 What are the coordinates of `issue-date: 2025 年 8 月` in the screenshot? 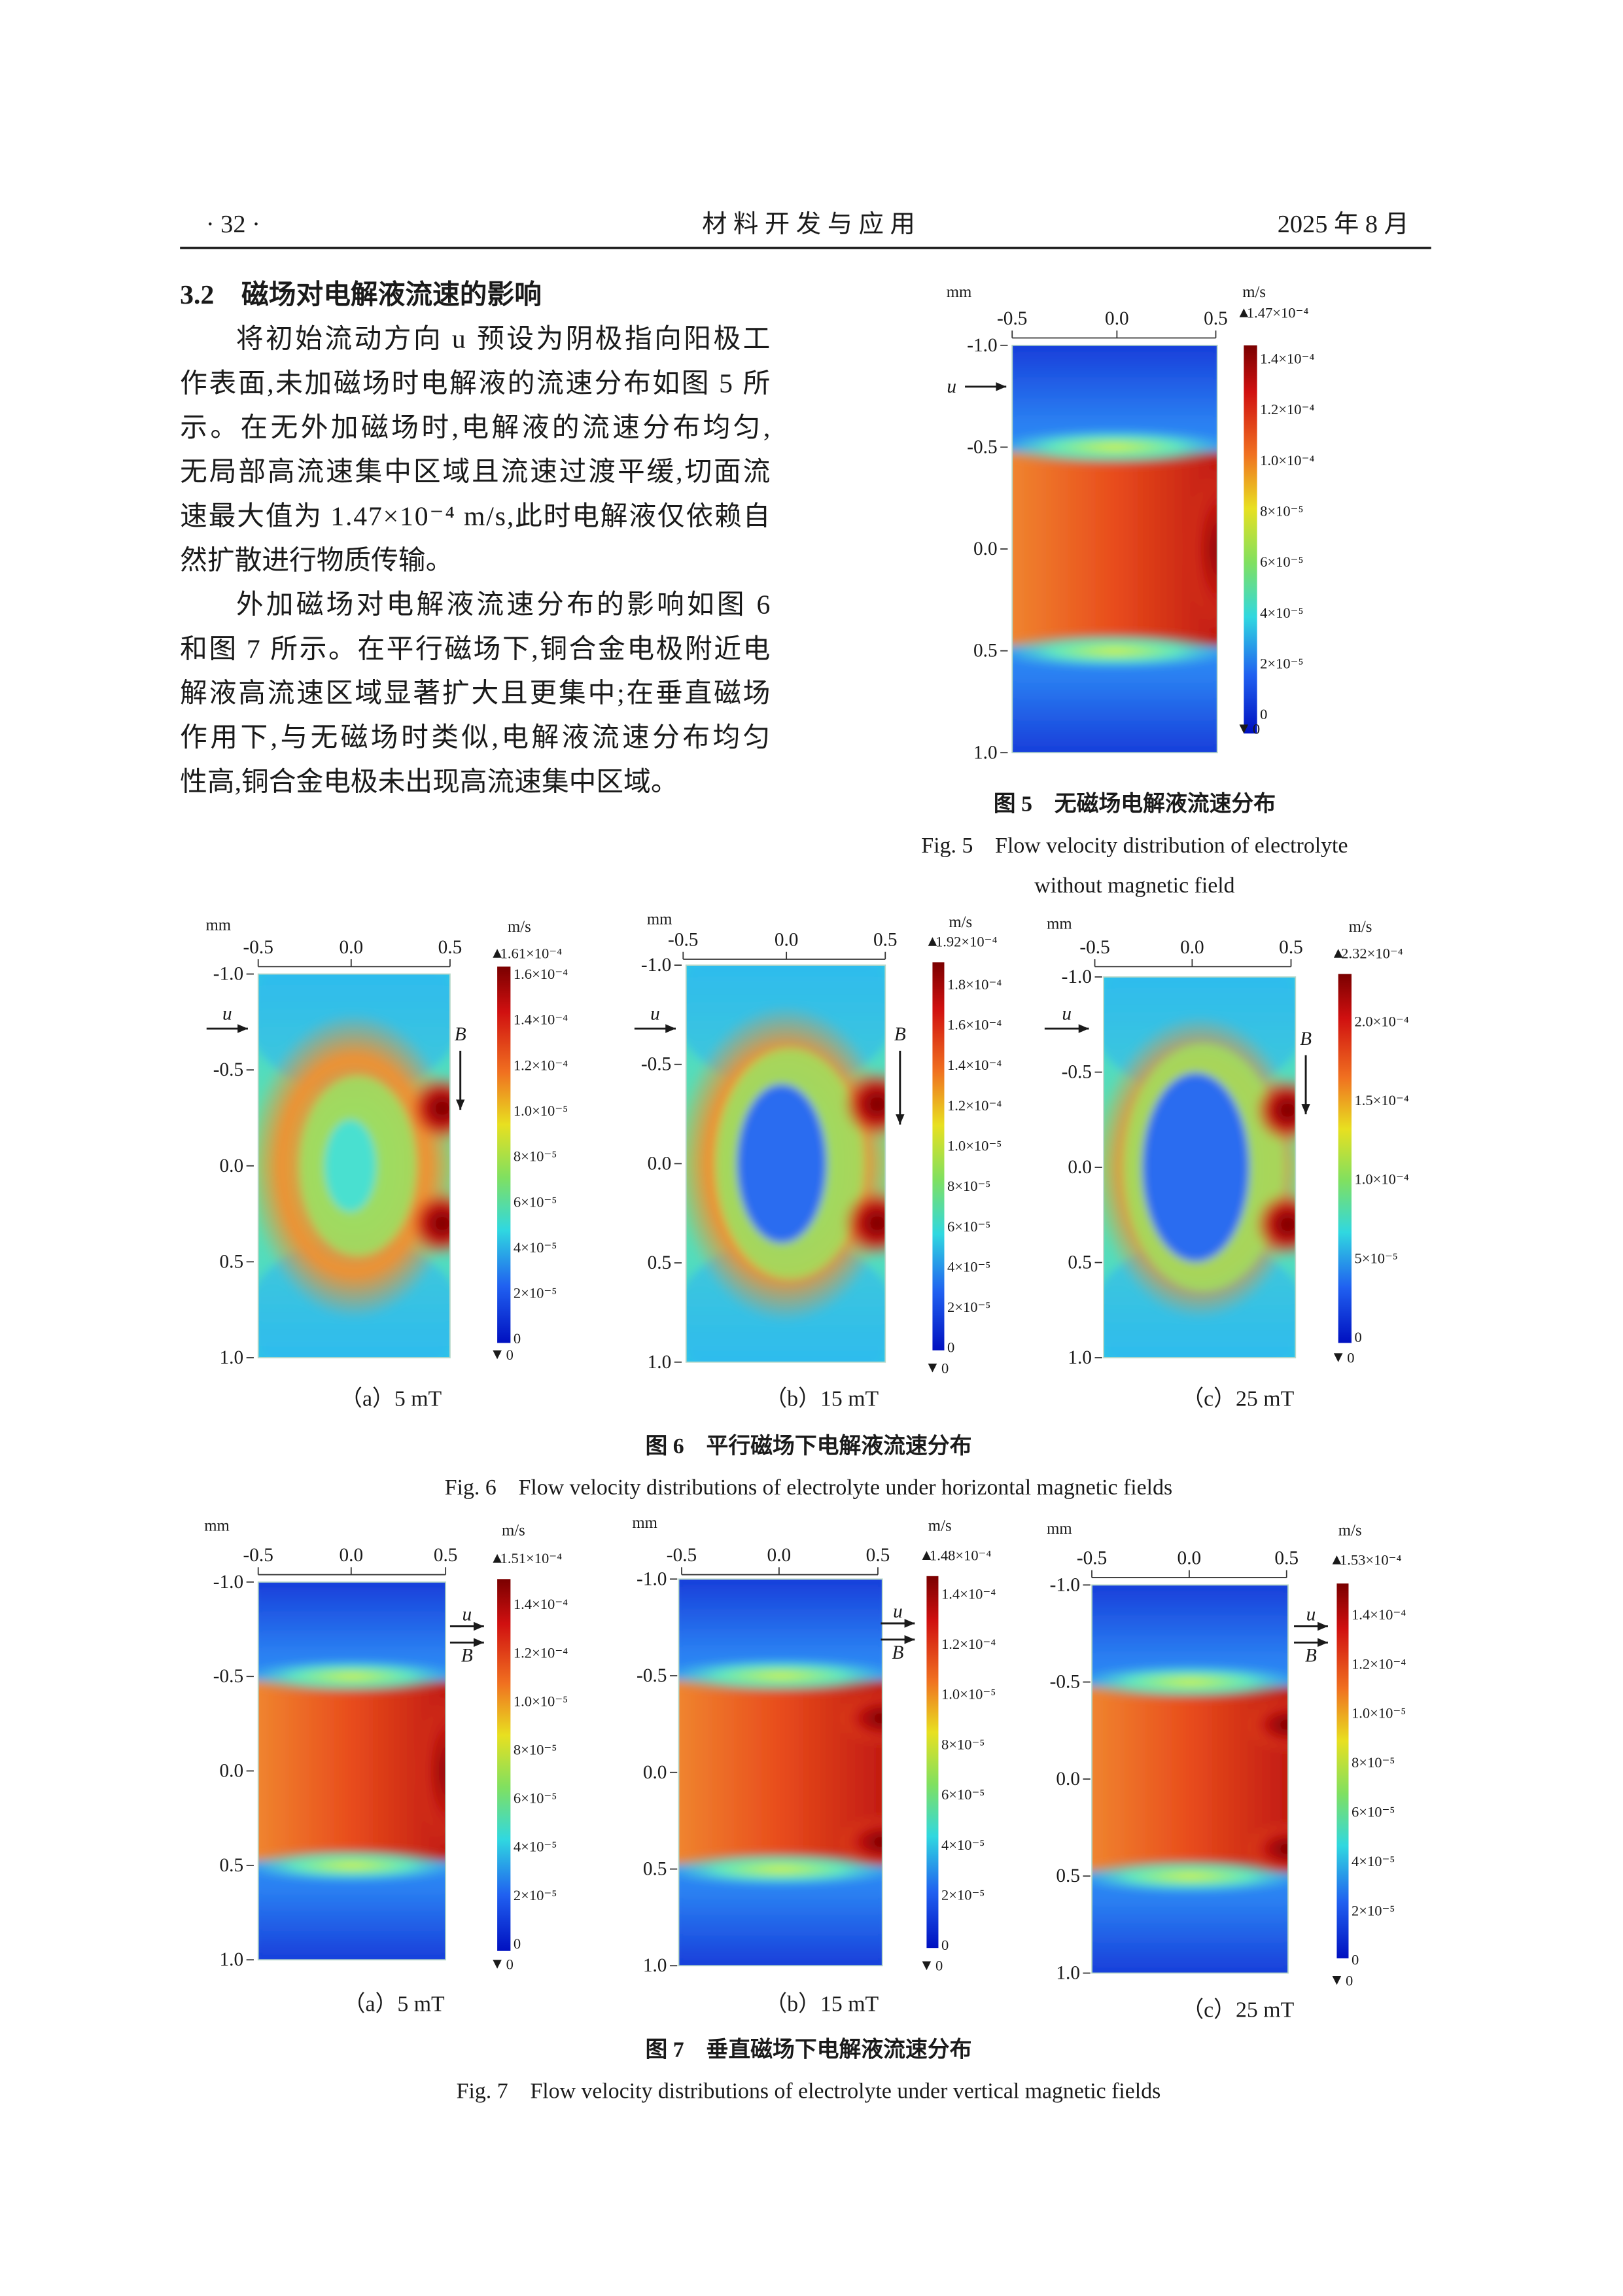 It's located at (1343, 224).